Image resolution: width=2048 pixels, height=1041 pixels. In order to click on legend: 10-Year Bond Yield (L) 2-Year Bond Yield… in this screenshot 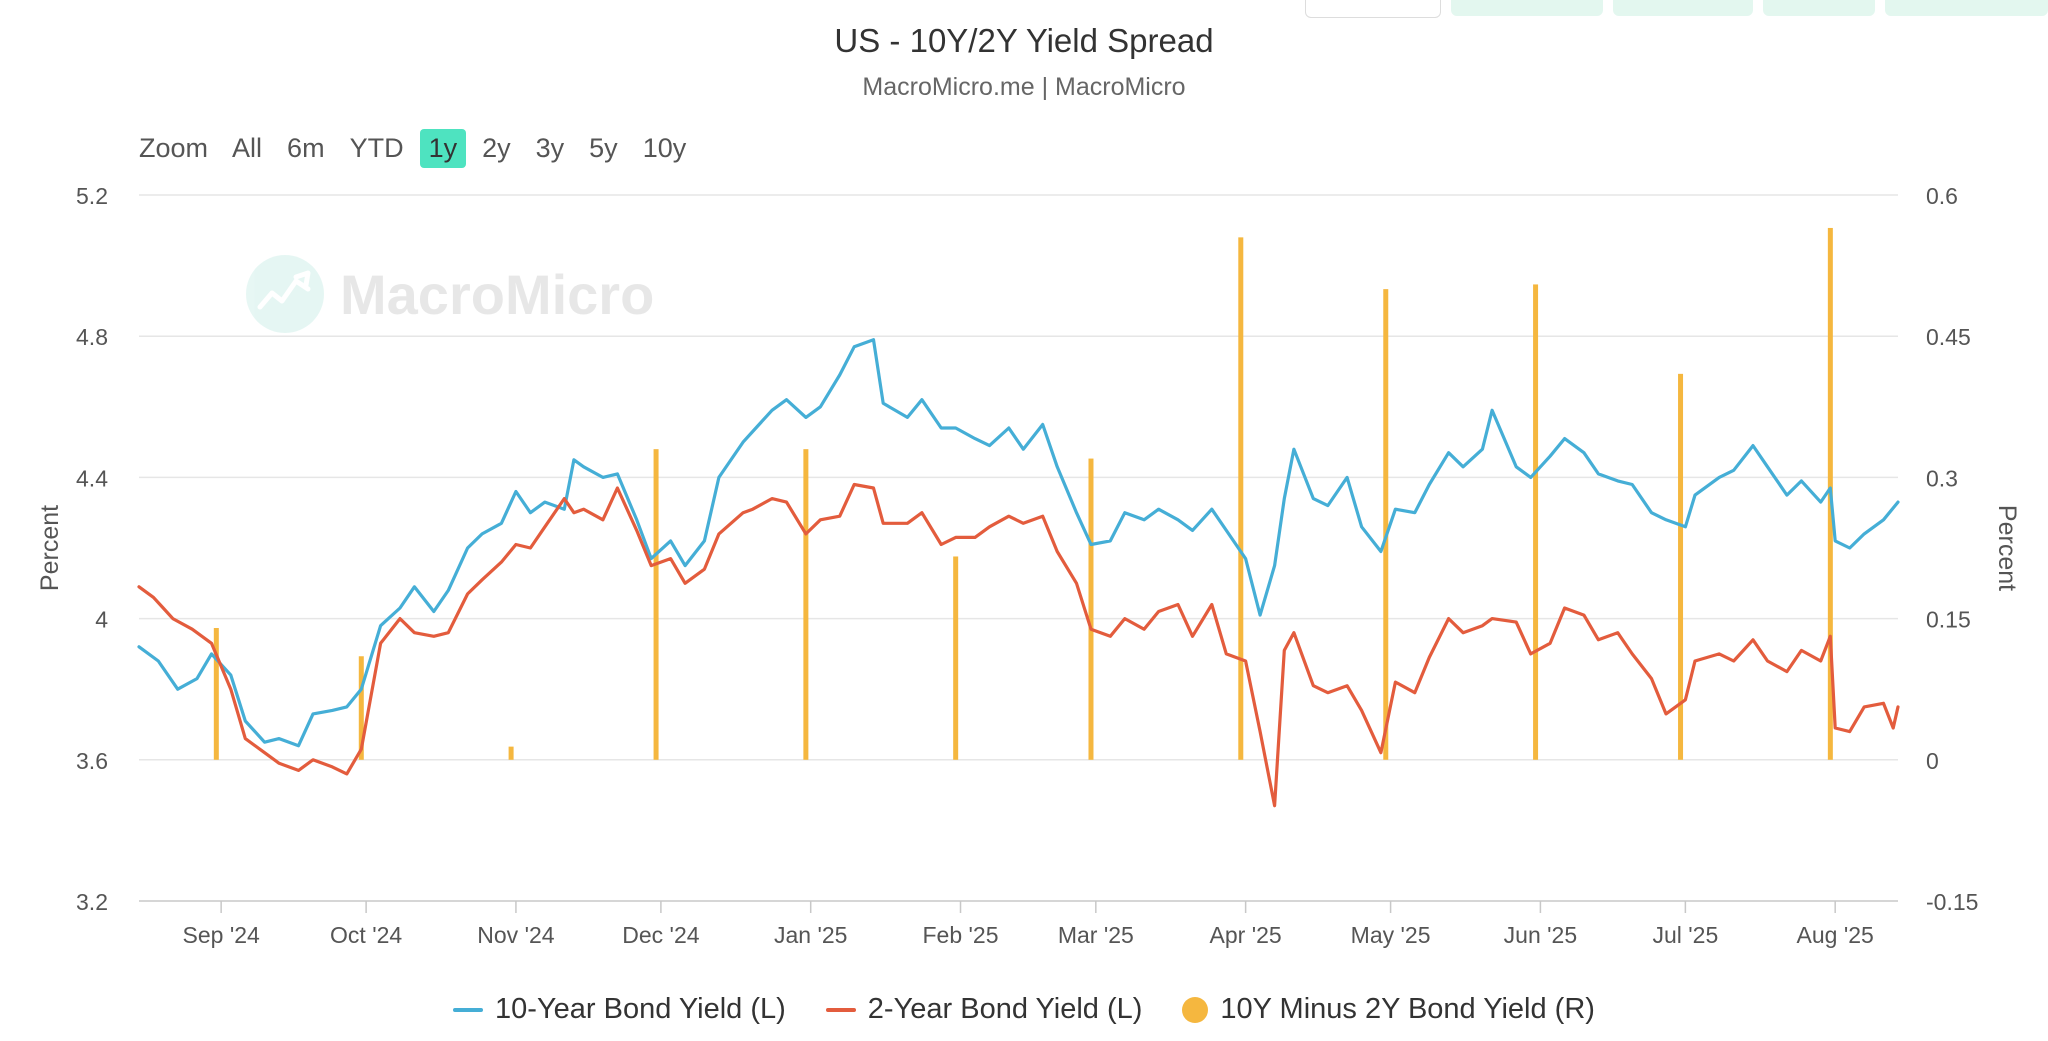, I will do `click(1024, 1009)`.